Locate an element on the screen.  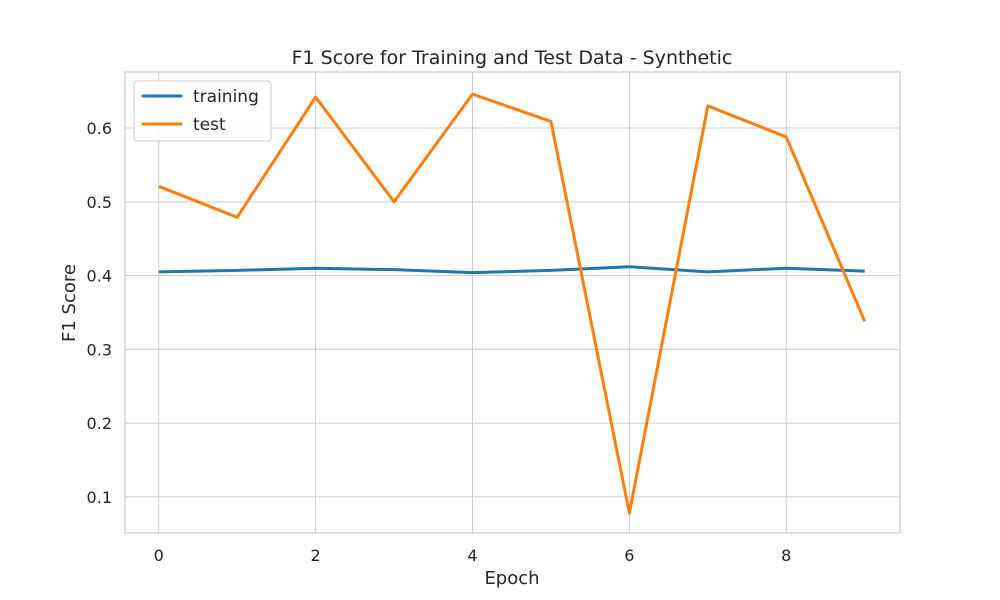
x-axis-label: Epoch is located at coordinates (511, 578).